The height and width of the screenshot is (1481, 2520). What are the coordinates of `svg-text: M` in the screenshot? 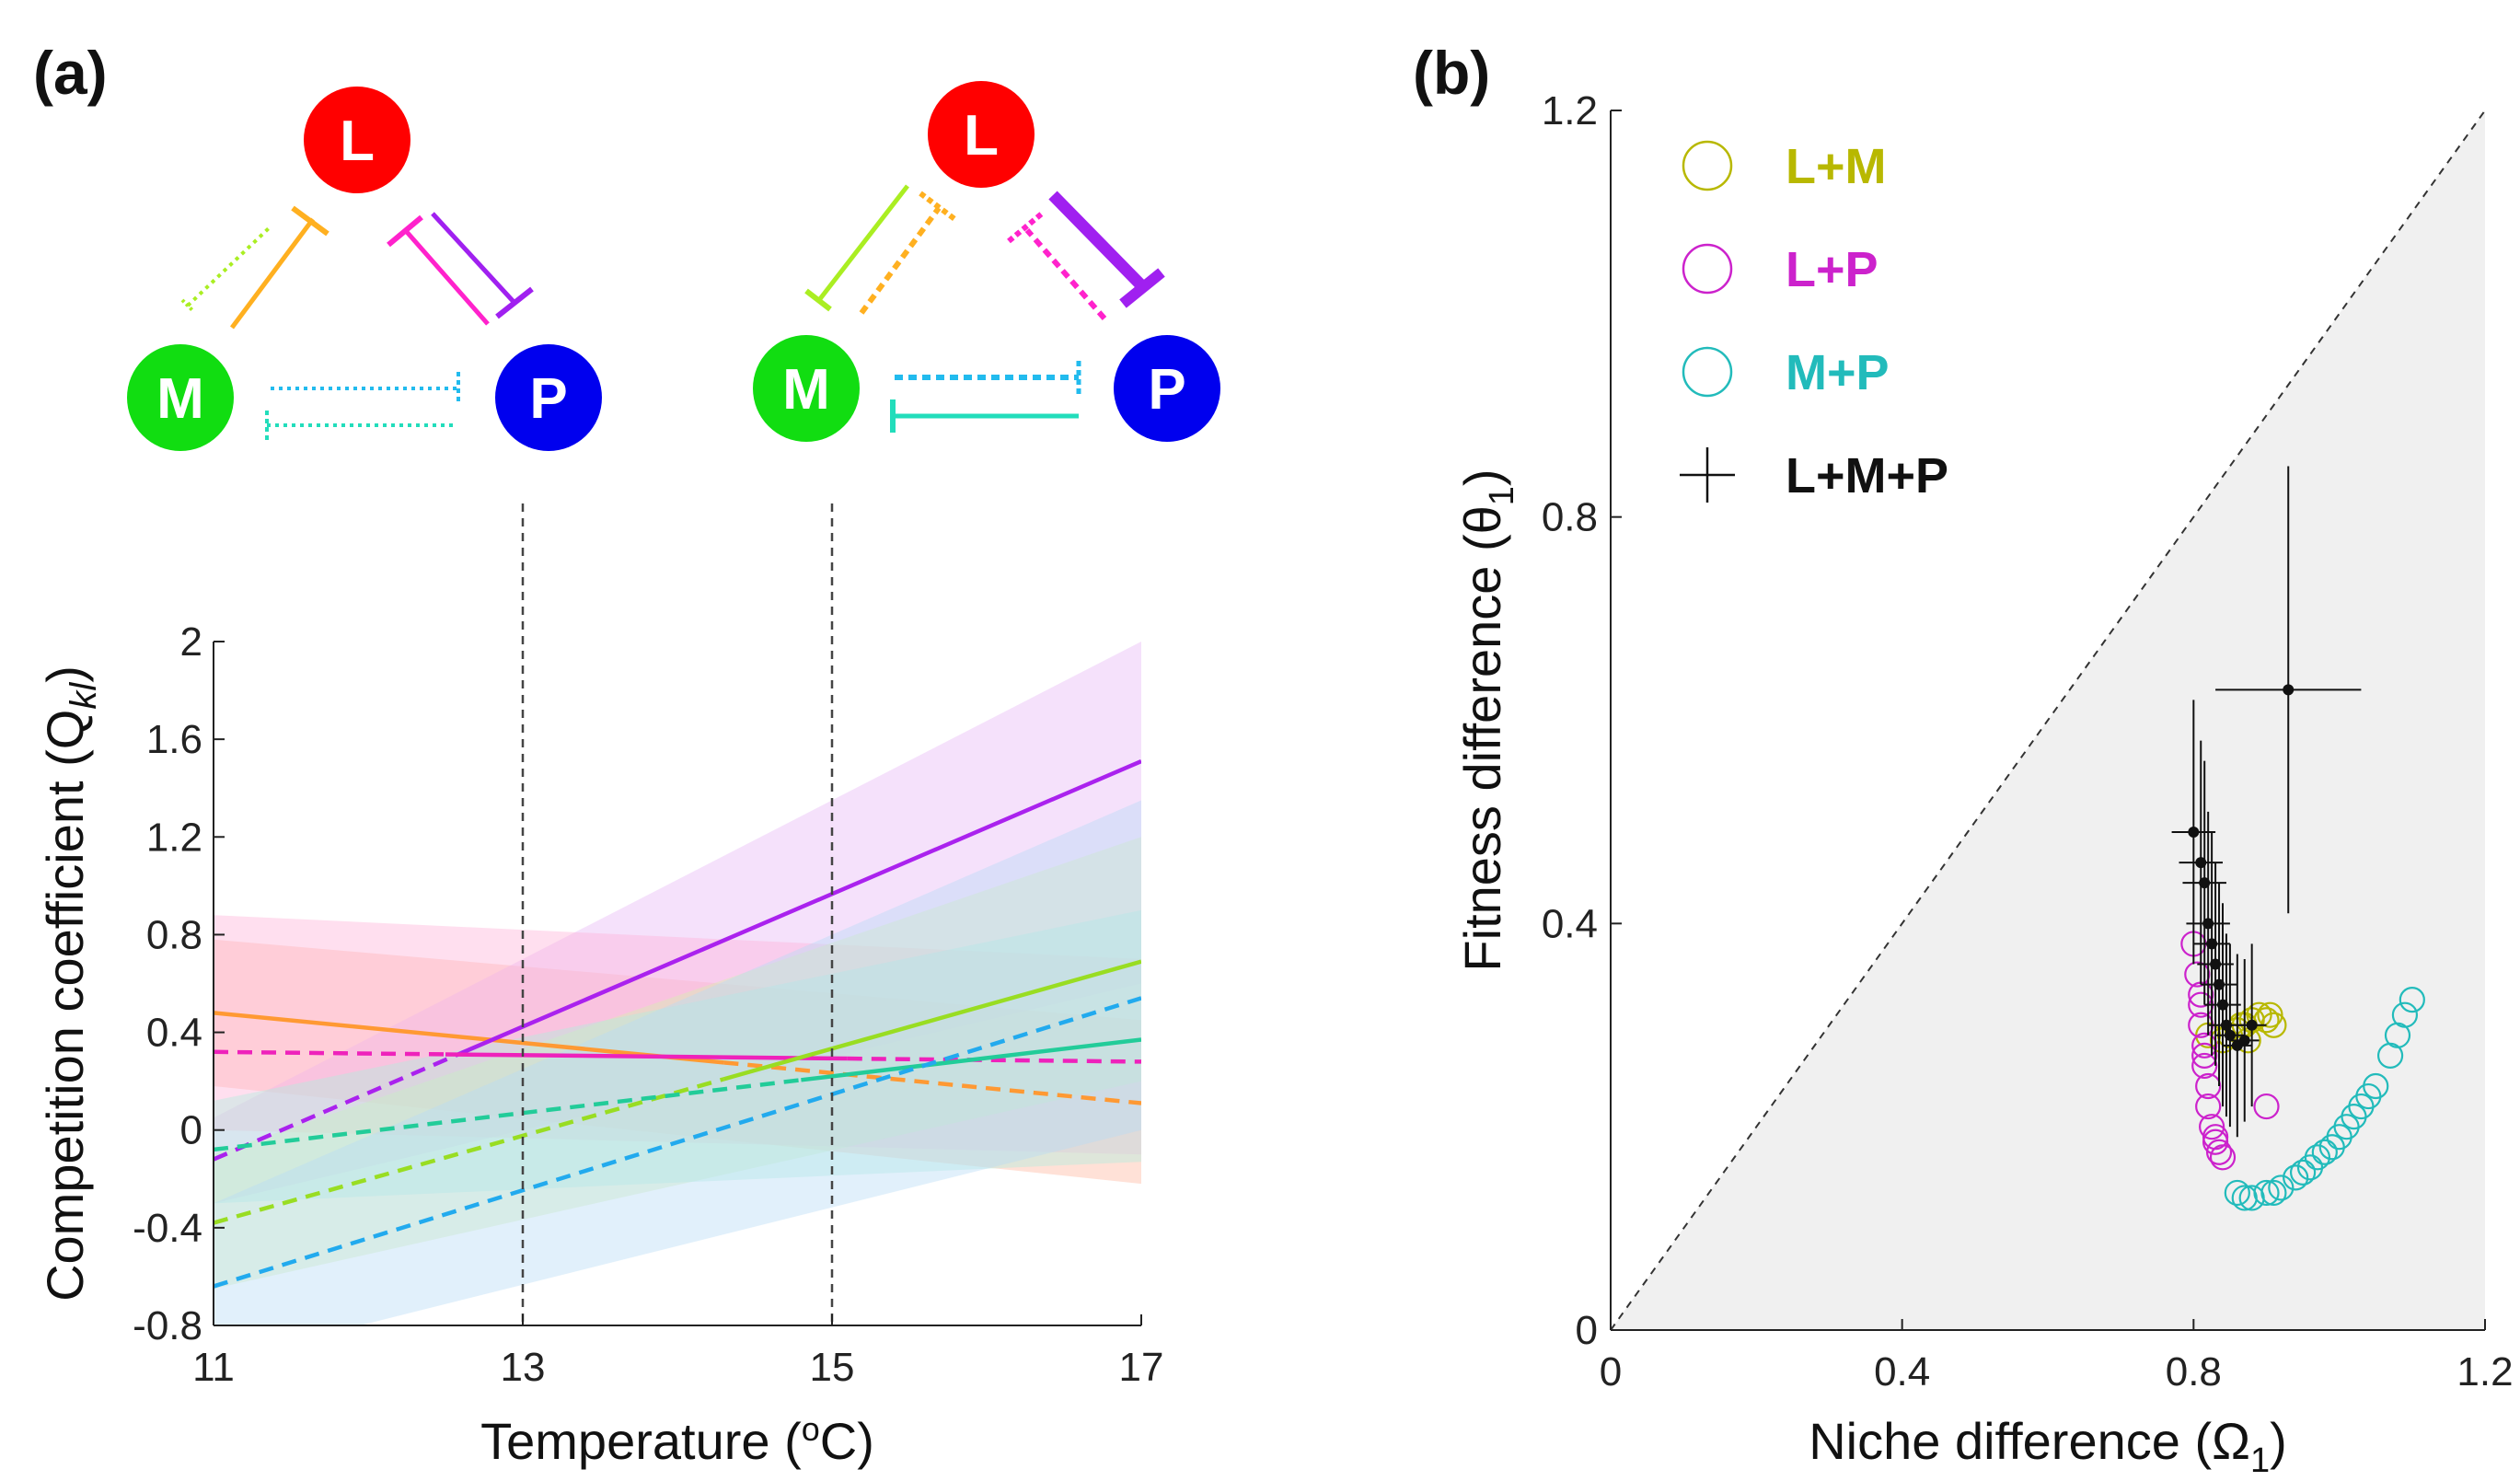 It's located at (180, 399).